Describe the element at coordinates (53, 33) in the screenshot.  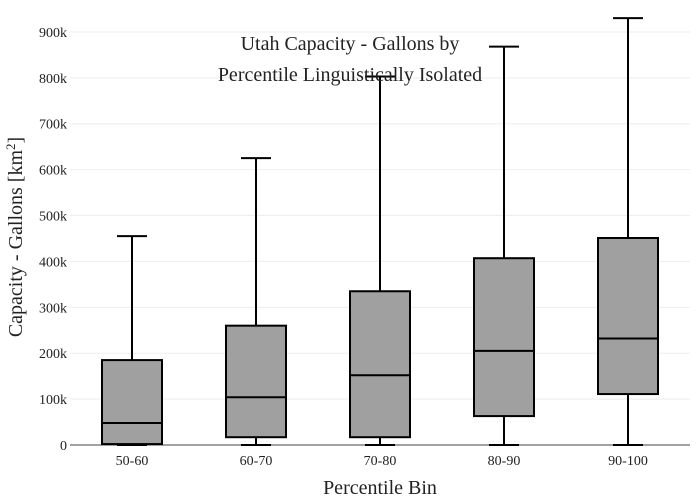
I see `y-tick-label: 900k` at that location.